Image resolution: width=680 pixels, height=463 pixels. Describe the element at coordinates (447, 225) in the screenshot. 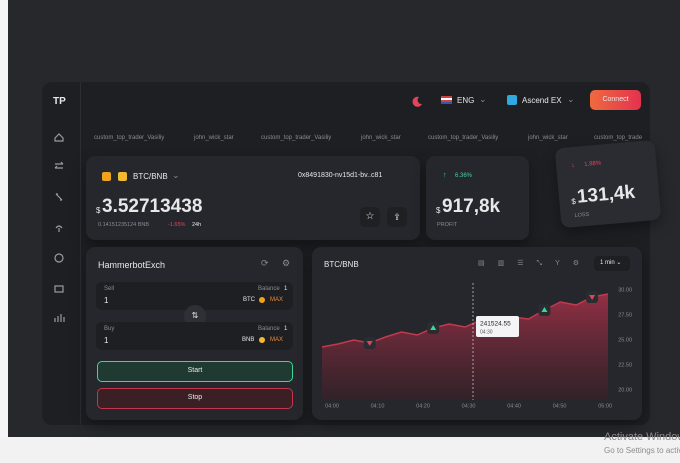

I see `profit-label: PROFIT` at that location.